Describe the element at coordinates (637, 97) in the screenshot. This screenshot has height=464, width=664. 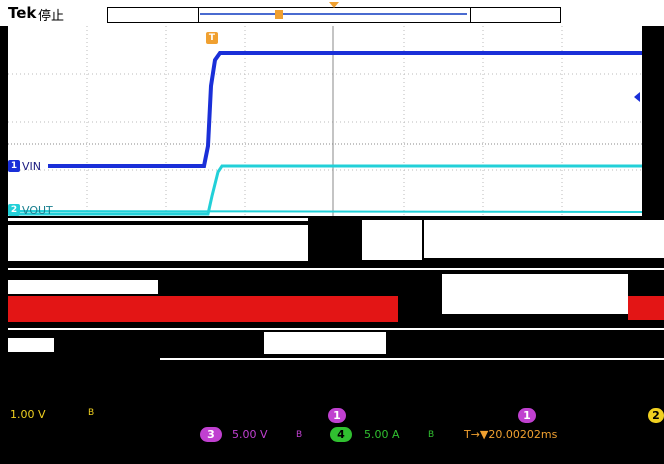
I see `trigger-level-arrow-icon` at that location.